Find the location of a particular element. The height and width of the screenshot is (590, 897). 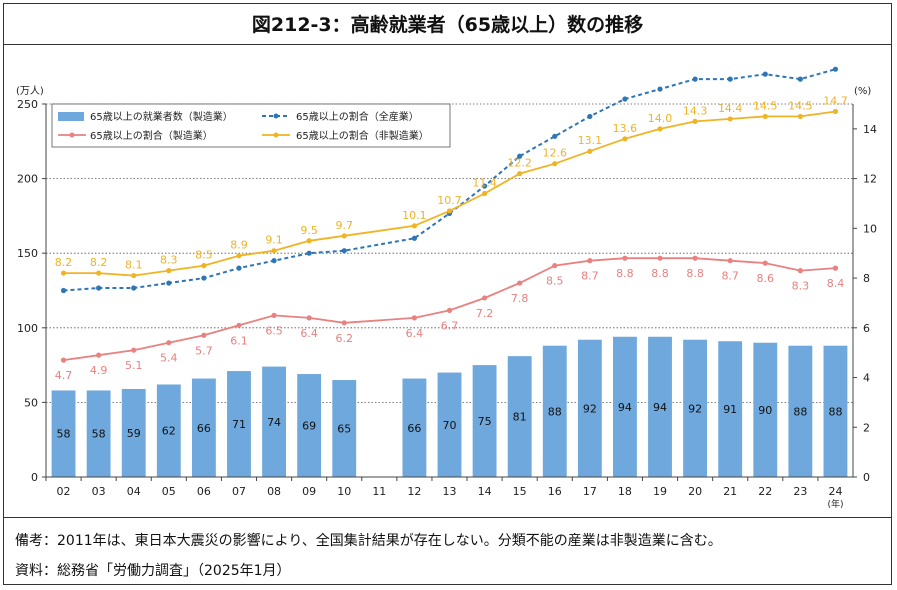

label-series-3-17: 13.1 is located at coordinates (590, 140).